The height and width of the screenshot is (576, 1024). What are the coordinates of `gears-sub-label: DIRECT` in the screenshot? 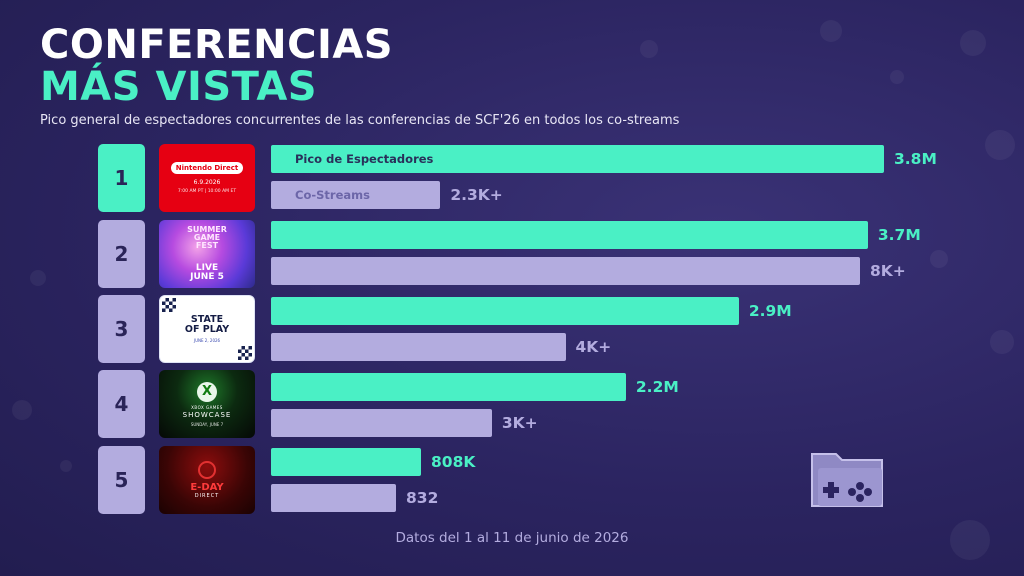 It's located at (207, 496).